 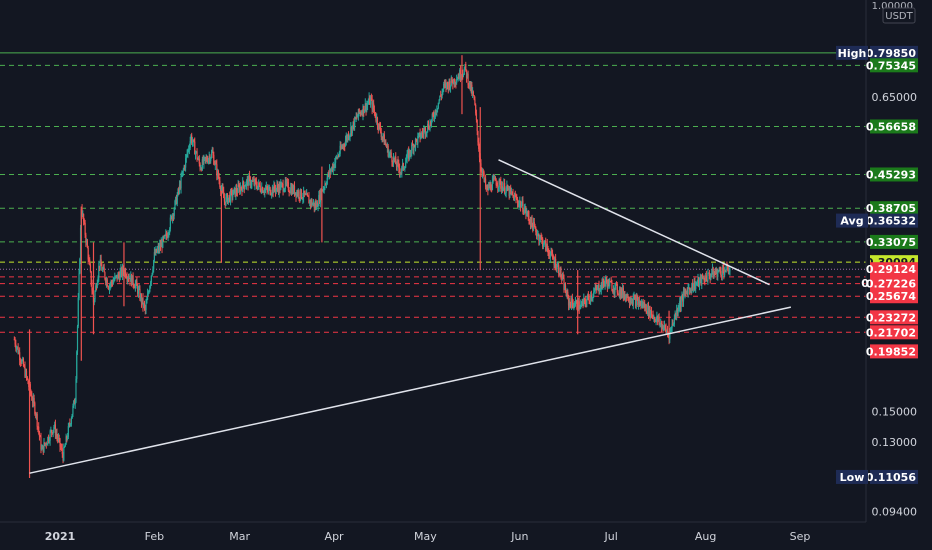 I want to click on price-tag-label-box, so click(x=852, y=476).